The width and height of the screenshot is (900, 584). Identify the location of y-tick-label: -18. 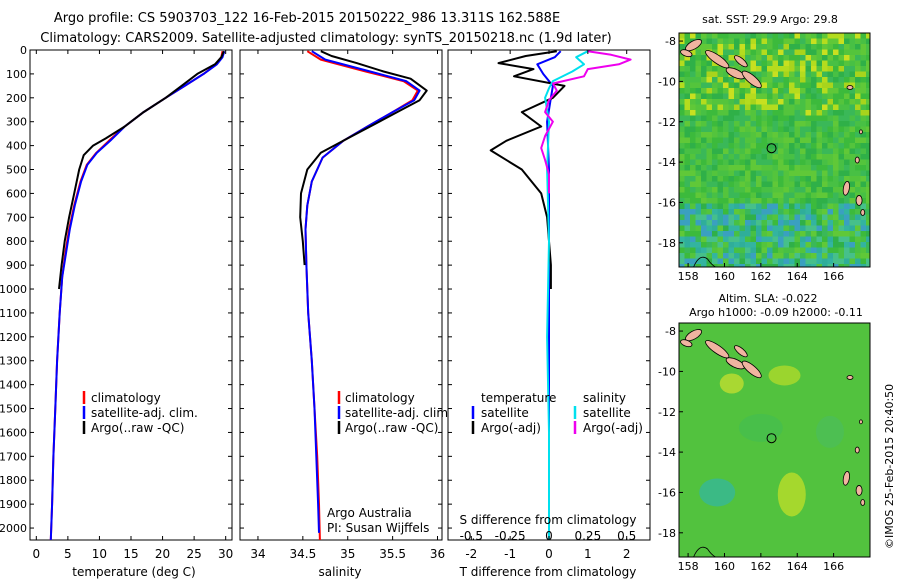
(667, 533).